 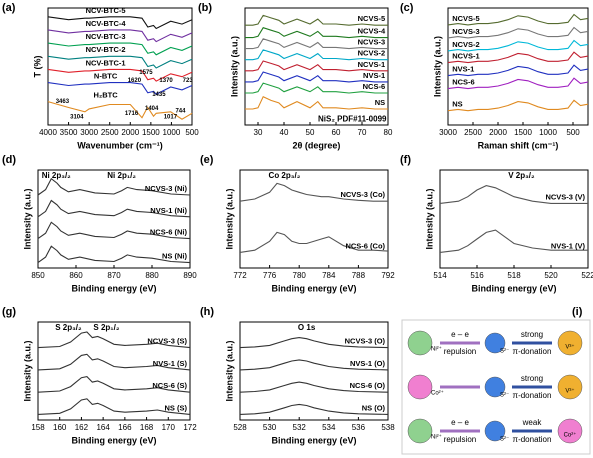 What do you see at coordinates (514, 275) in the screenshot?
I see `x-tick-label: 518` at bounding box center [514, 275].